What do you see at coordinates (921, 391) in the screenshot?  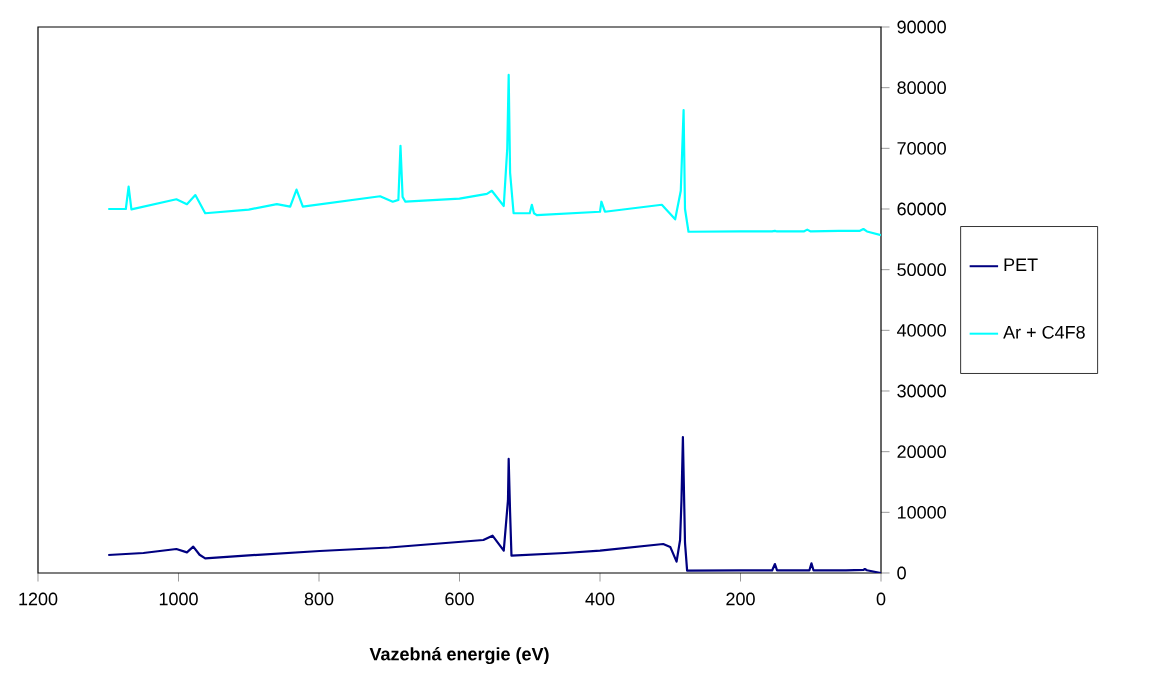 I see `y-tick-label: 30000` at bounding box center [921, 391].